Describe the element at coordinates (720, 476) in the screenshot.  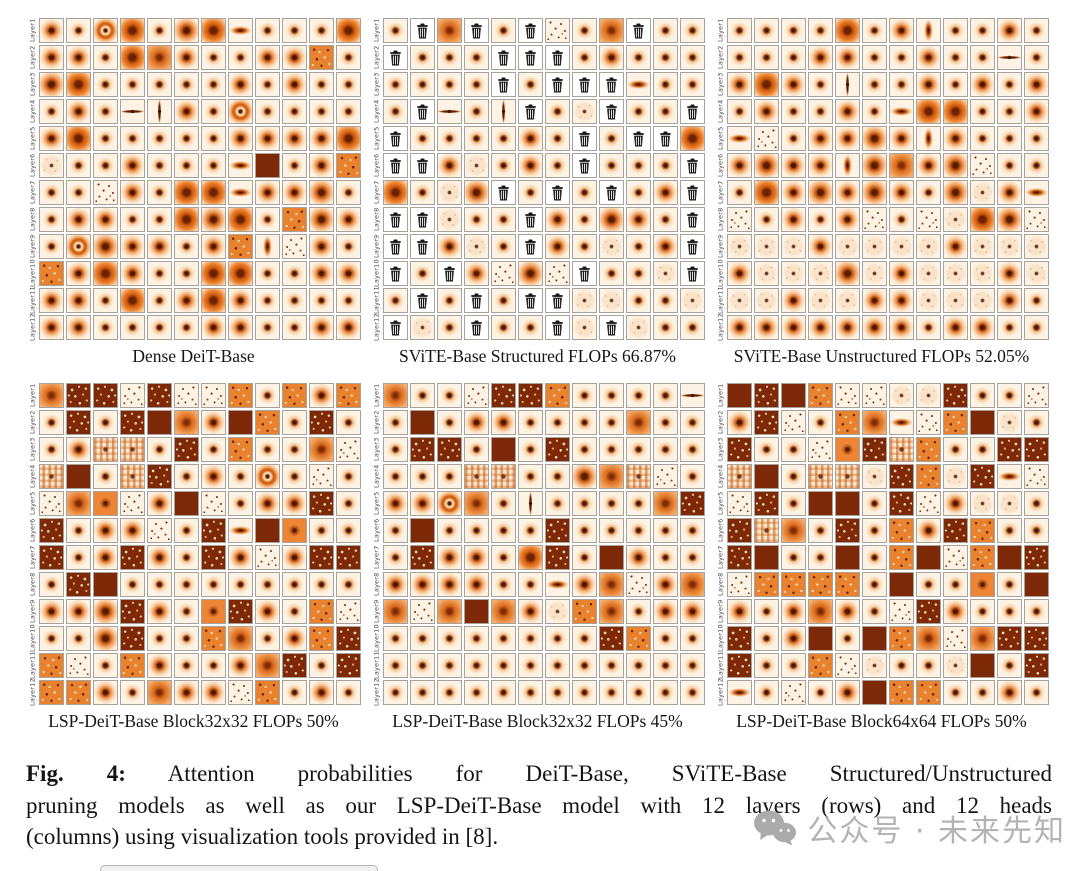
I see `layer-label: Layer4` at that location.